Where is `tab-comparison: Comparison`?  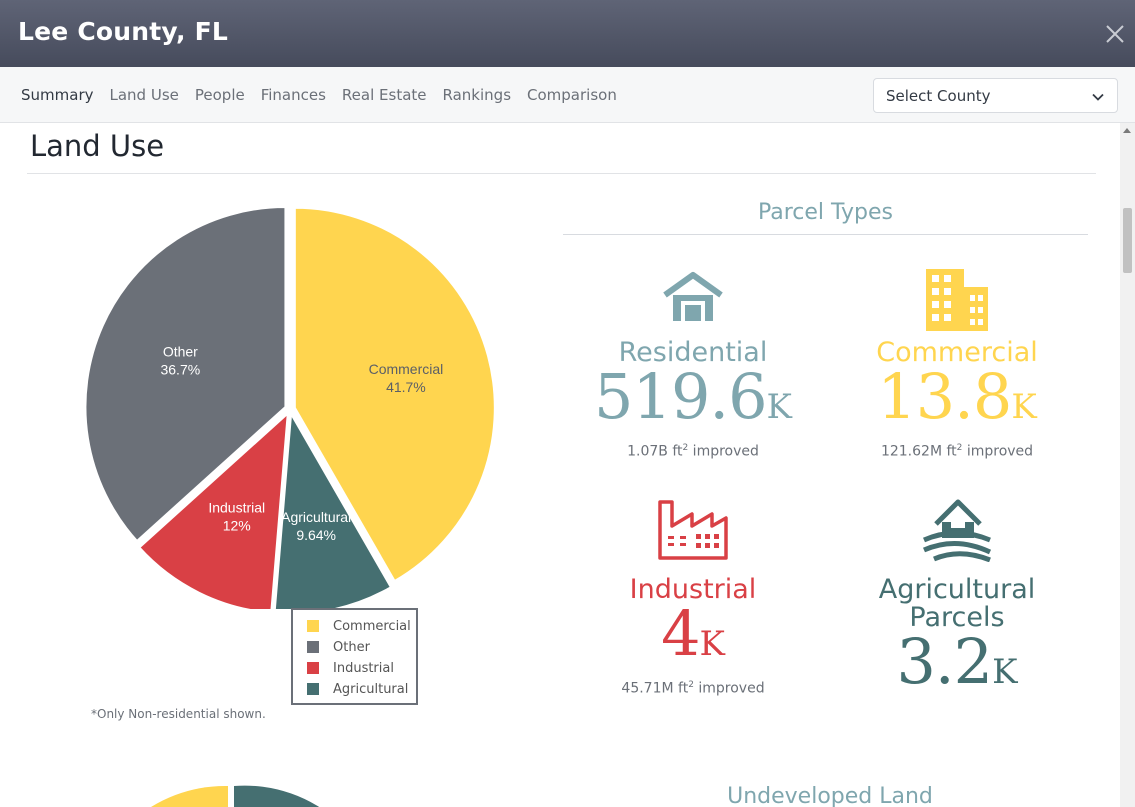 tab-comparison: Comparison is located at coordinates (572, 95).